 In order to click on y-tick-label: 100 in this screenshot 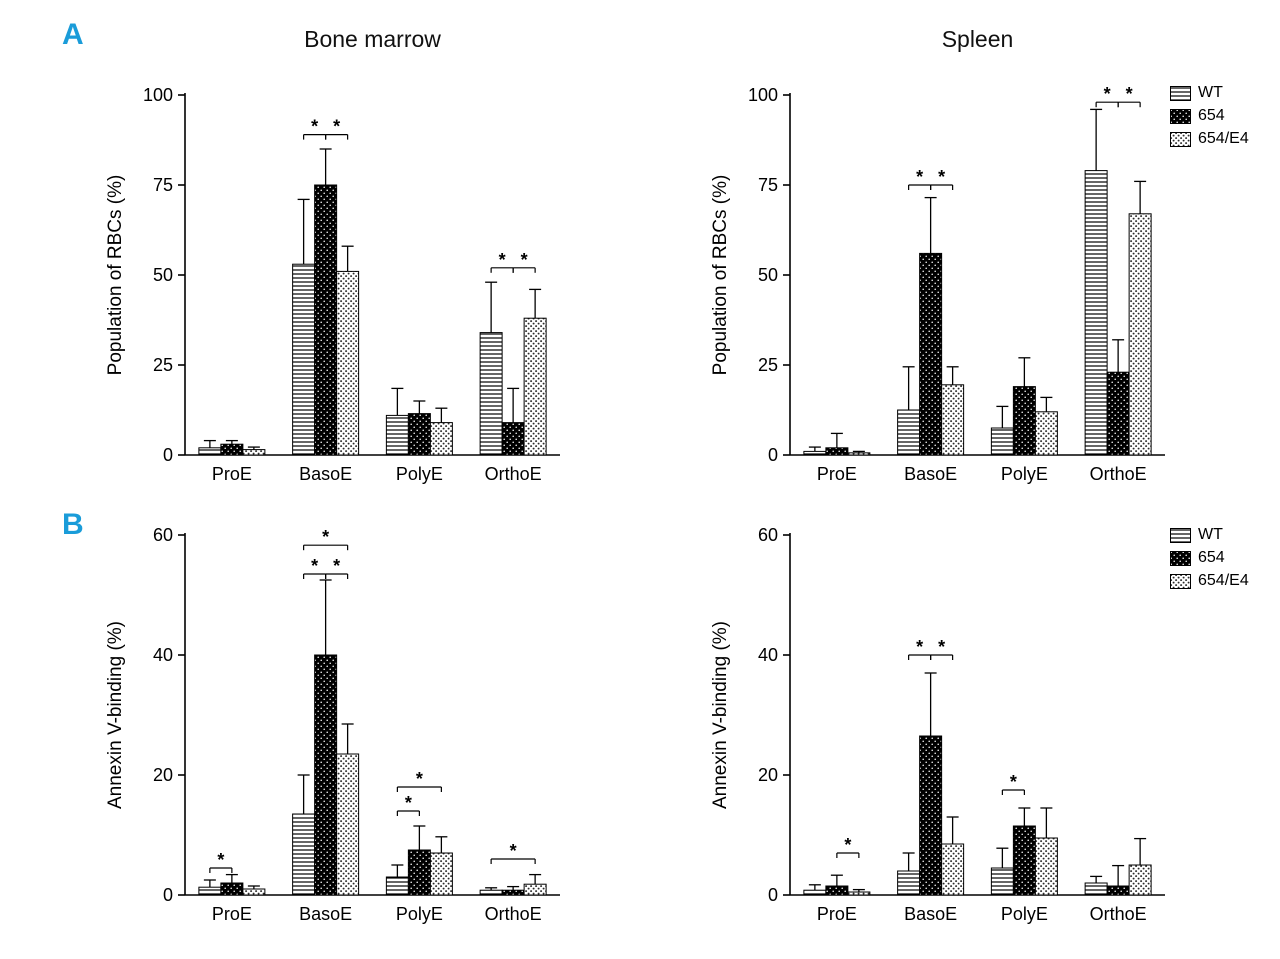, I will do `click(763, 95)`.